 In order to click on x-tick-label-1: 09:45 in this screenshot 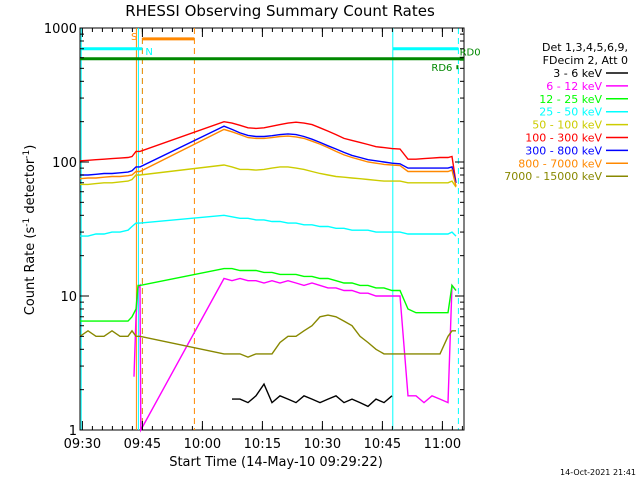, I will do `click(142, 444)`.